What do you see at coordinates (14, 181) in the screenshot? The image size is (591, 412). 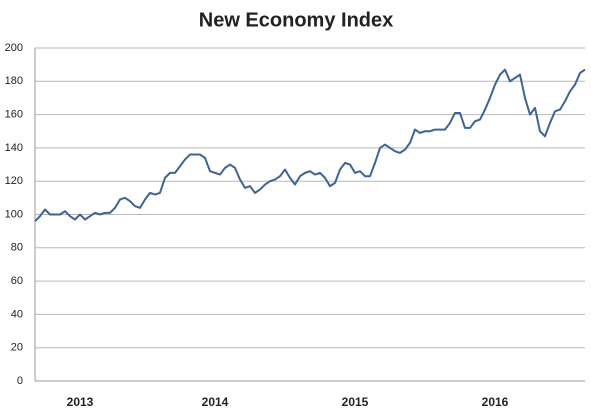 I see `y-tick-label: 120` at bounding box center [14, 181].